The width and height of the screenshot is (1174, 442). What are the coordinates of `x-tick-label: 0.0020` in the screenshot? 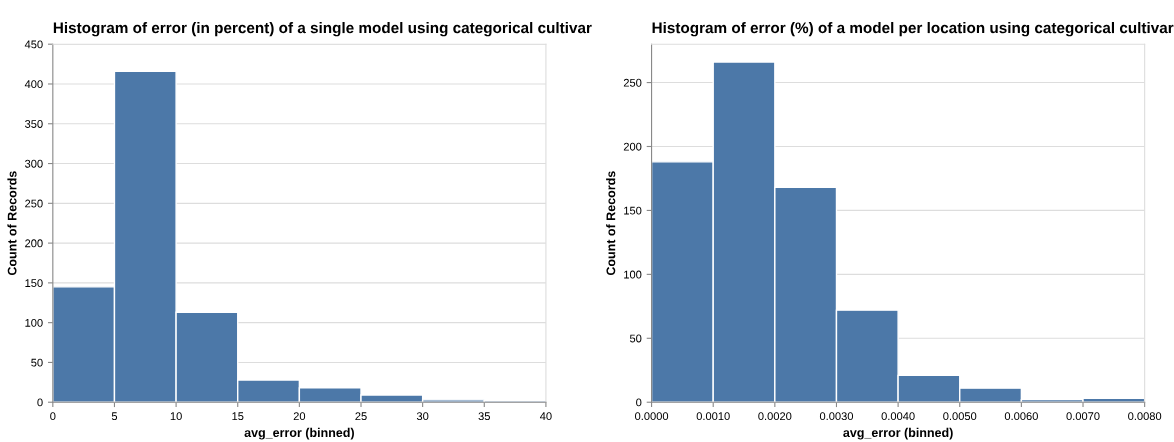 It's located at (775, 416).